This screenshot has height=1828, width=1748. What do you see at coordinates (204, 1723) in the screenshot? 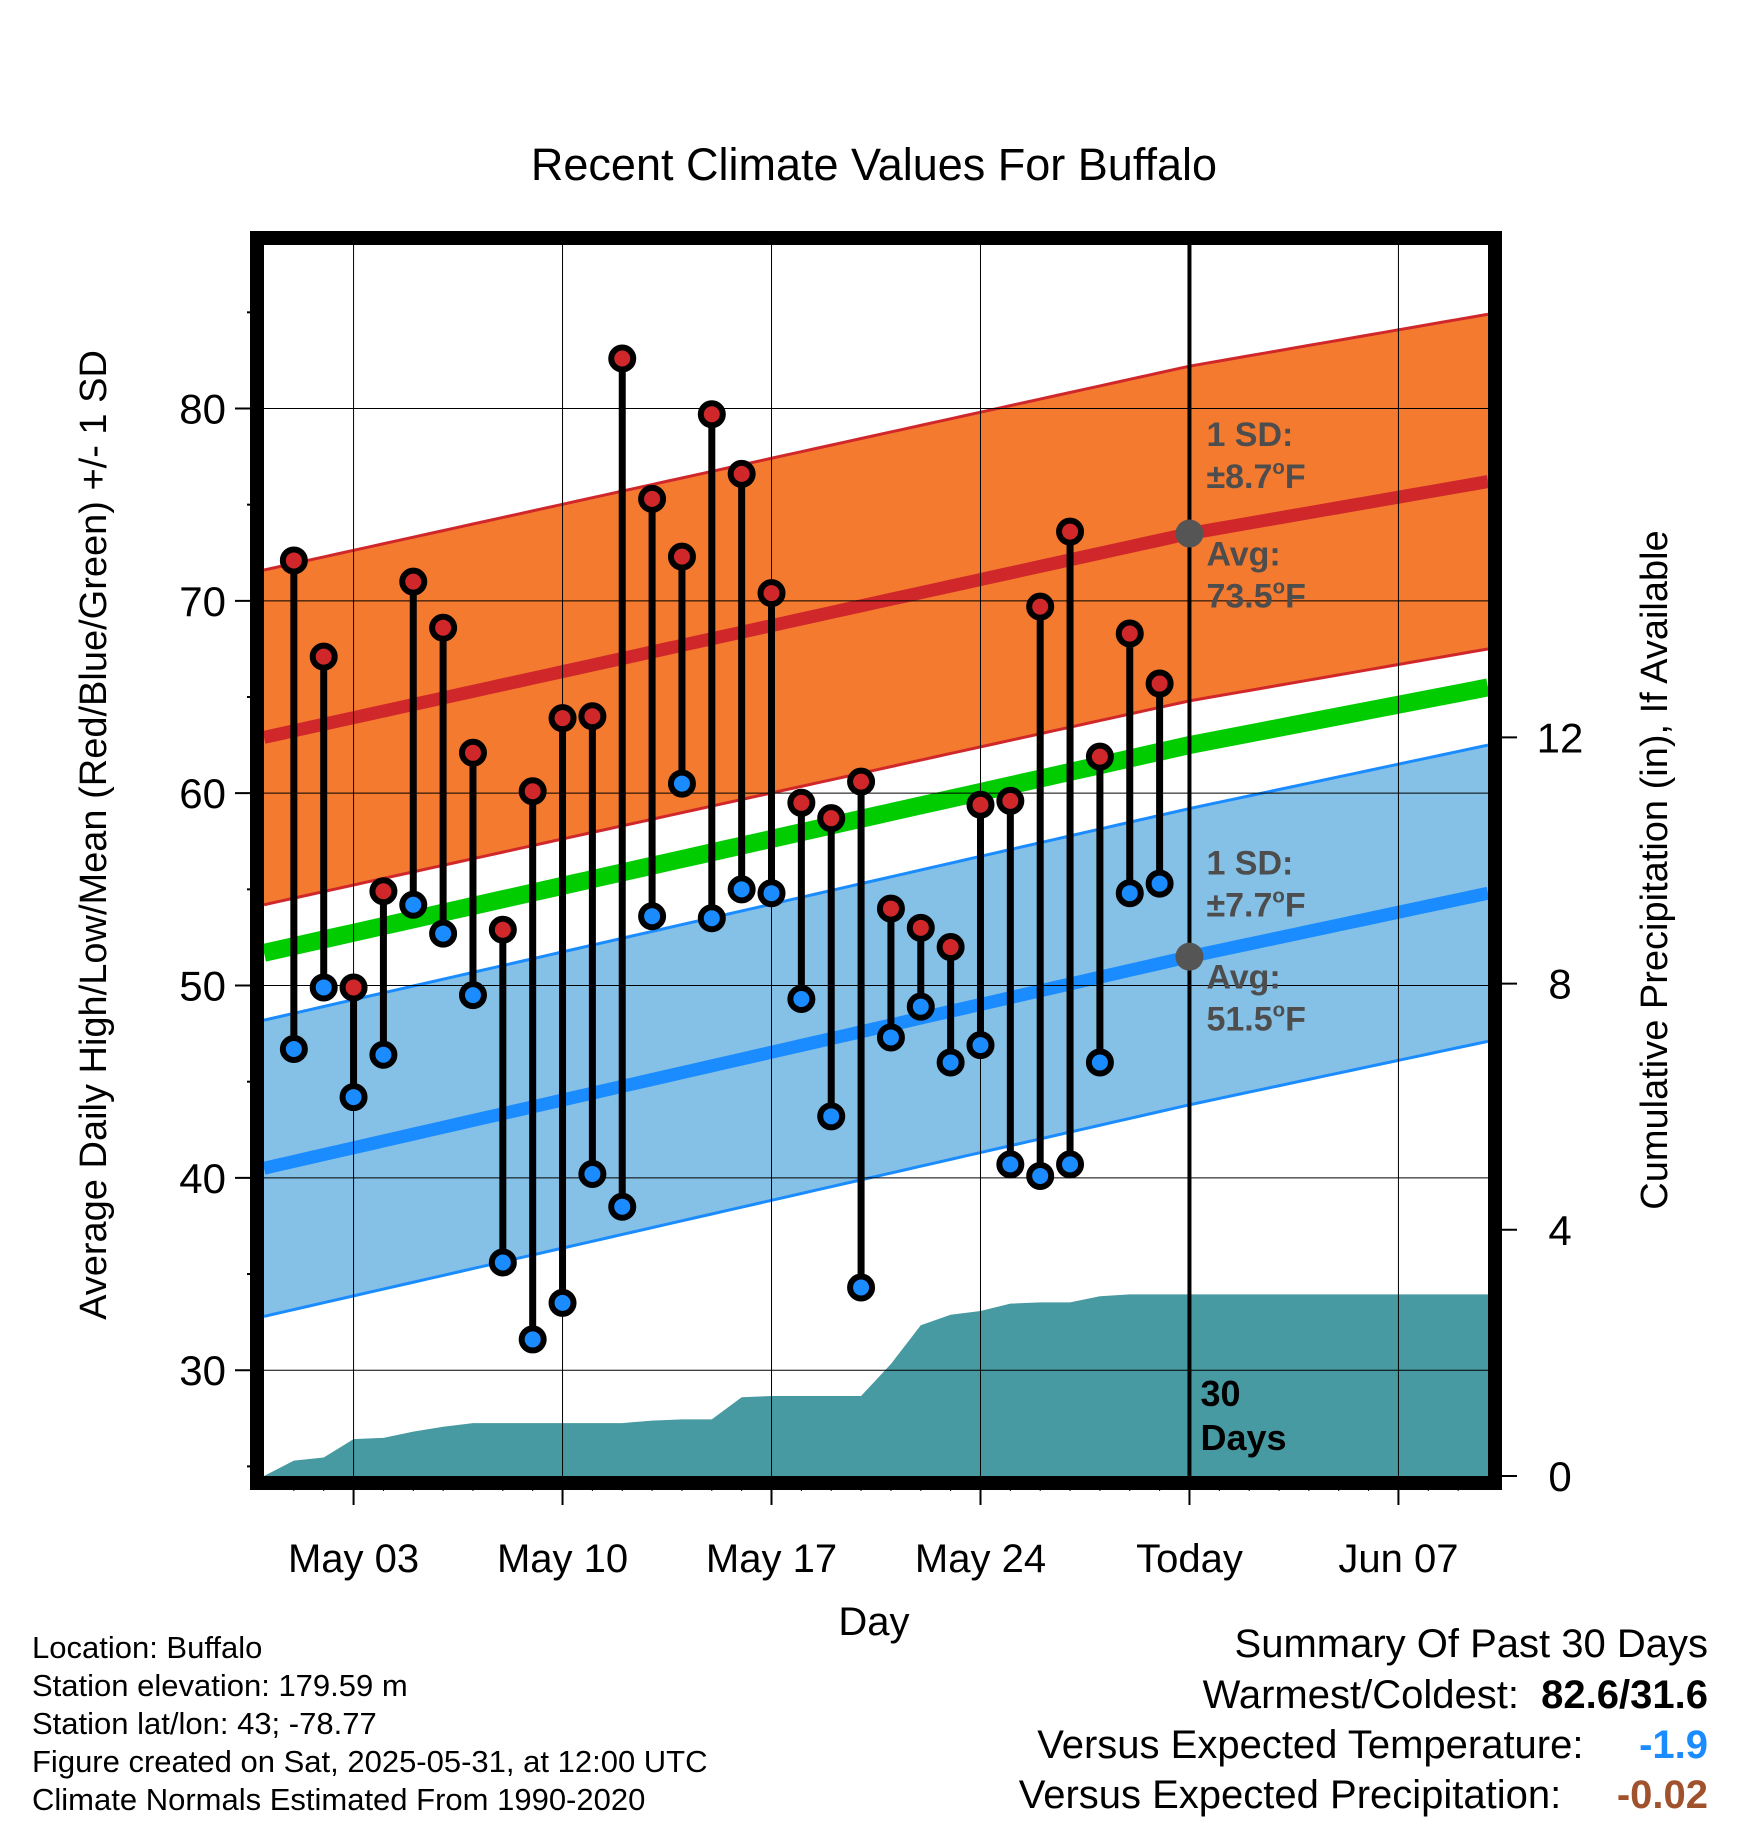
I see `latlon-text: Station lat/lon: 43; -78.77` at bounding box center [204, 1723].